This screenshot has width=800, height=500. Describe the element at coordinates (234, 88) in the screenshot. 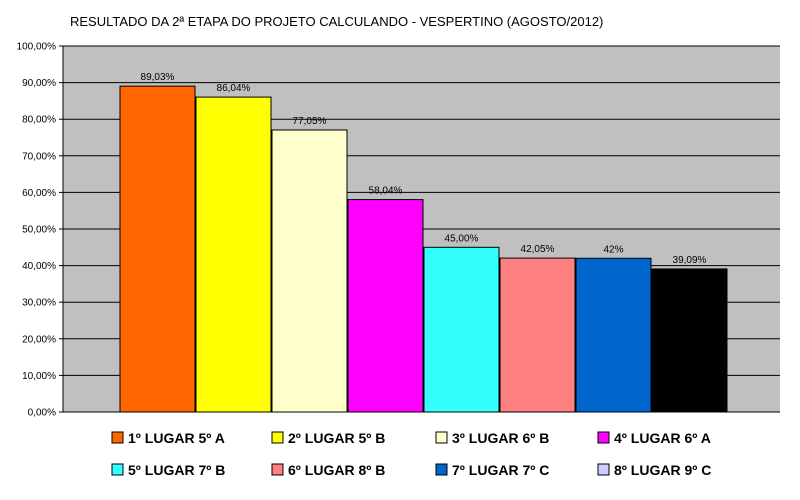

I see `data-label: 86,04%` at that location.